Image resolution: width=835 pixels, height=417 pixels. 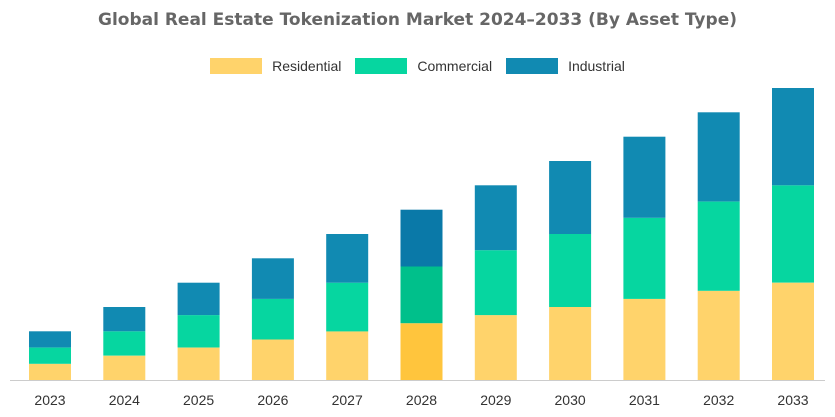 I want to click on bar-commercial-2027, so click(x=347, y=307).